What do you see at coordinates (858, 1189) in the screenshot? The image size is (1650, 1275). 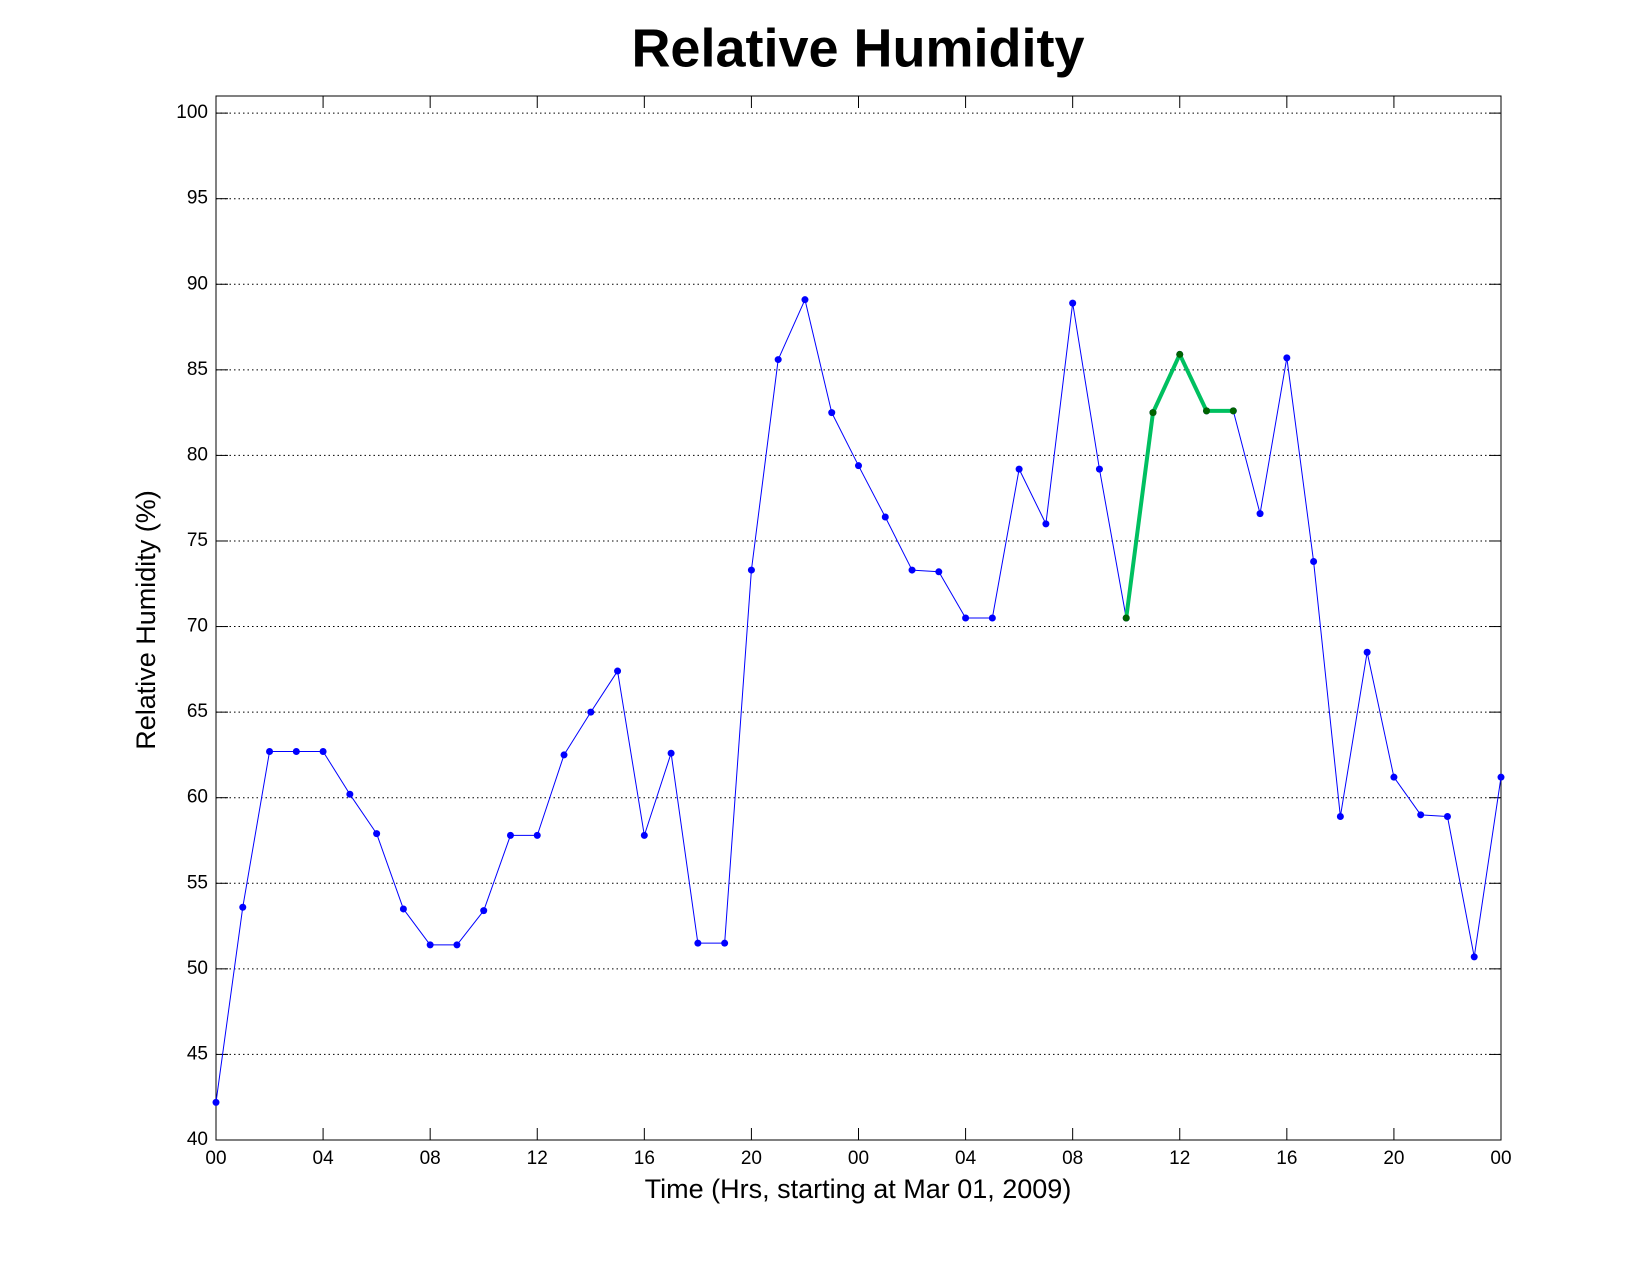 I see `x-axis-label: Time (Hrs, starting at Mar 01, 2009)` at bounding box center [858, 1189].